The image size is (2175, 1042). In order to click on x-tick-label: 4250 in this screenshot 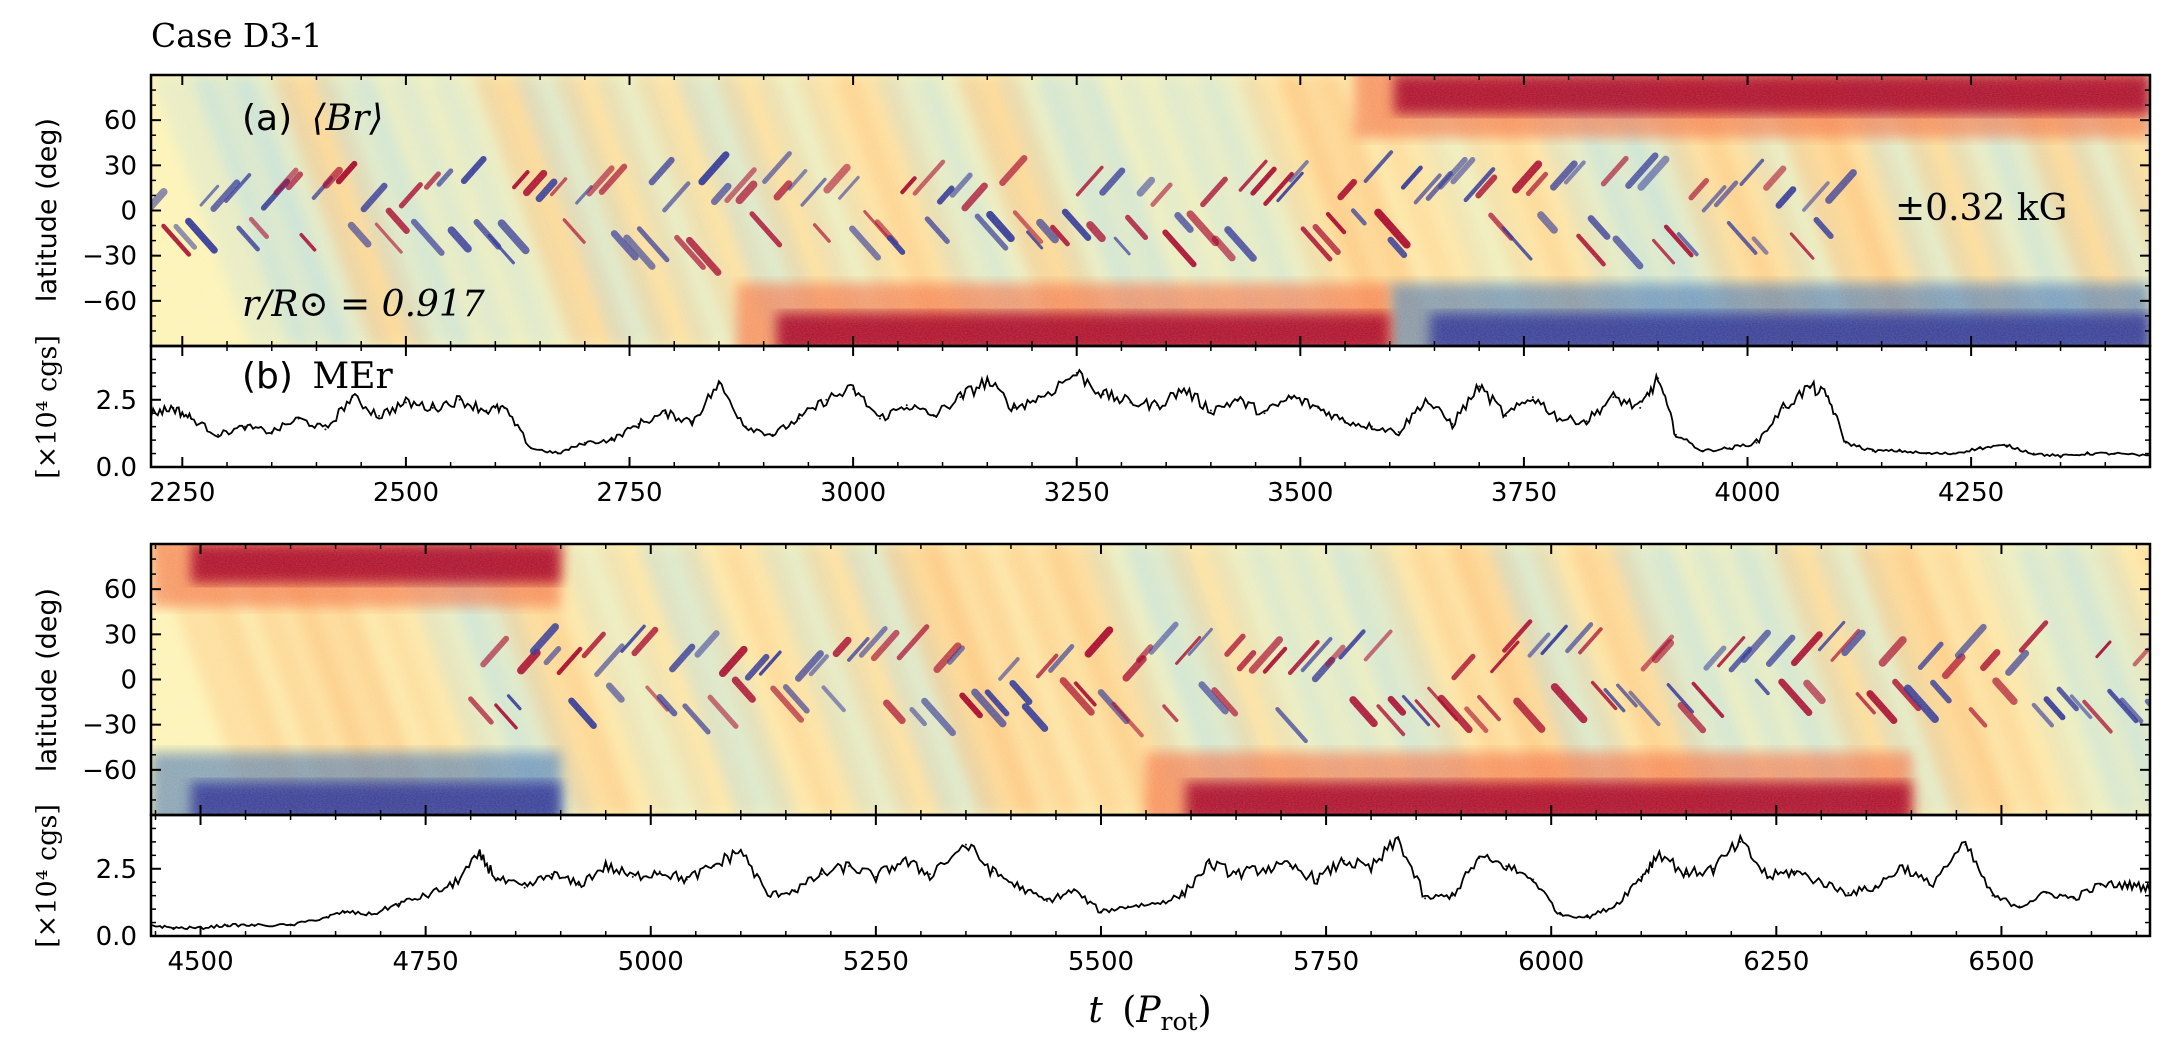, I will do `click(1971, 493)`.